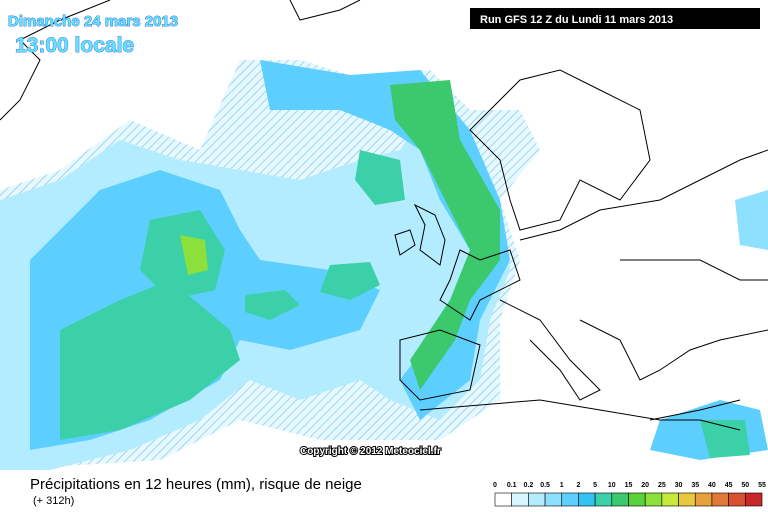 Image resolution: width=768 pixels, height=512 pixels. What do you see at coordinates (612, 485) in the screenshot?
I see `legend-tick: 10` at bounding box center [612, 485].